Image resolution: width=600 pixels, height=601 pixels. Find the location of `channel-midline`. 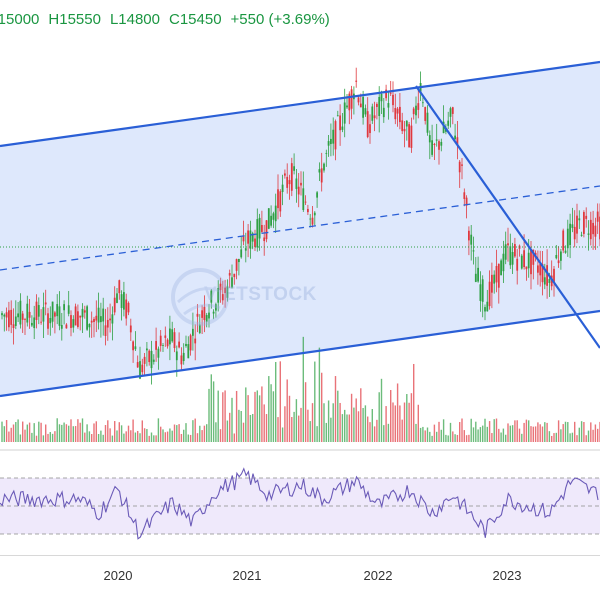

channel-midline is located at coordinates (300, 228).